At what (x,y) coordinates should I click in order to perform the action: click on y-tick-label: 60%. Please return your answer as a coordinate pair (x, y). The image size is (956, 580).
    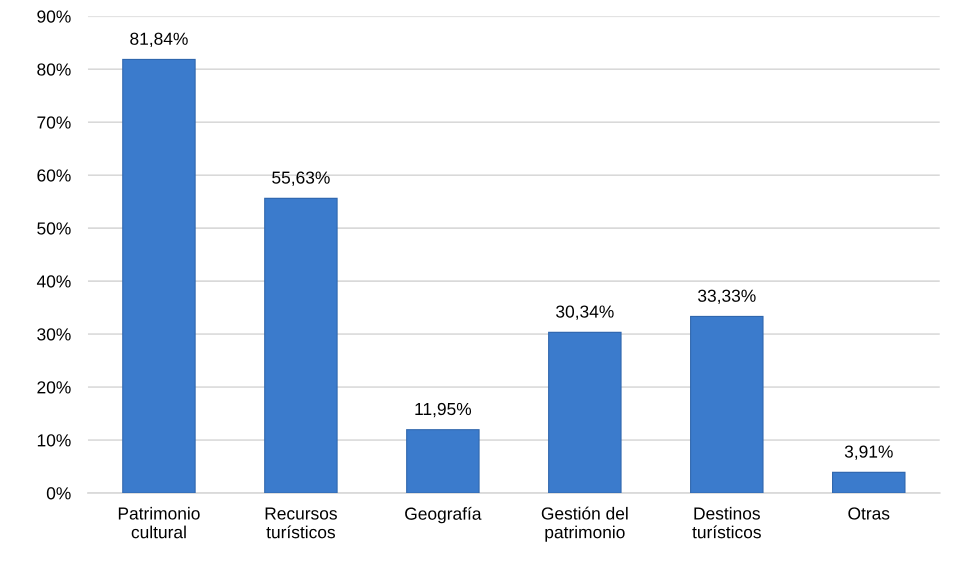
    Looking at the image, I should click on (54, 175).